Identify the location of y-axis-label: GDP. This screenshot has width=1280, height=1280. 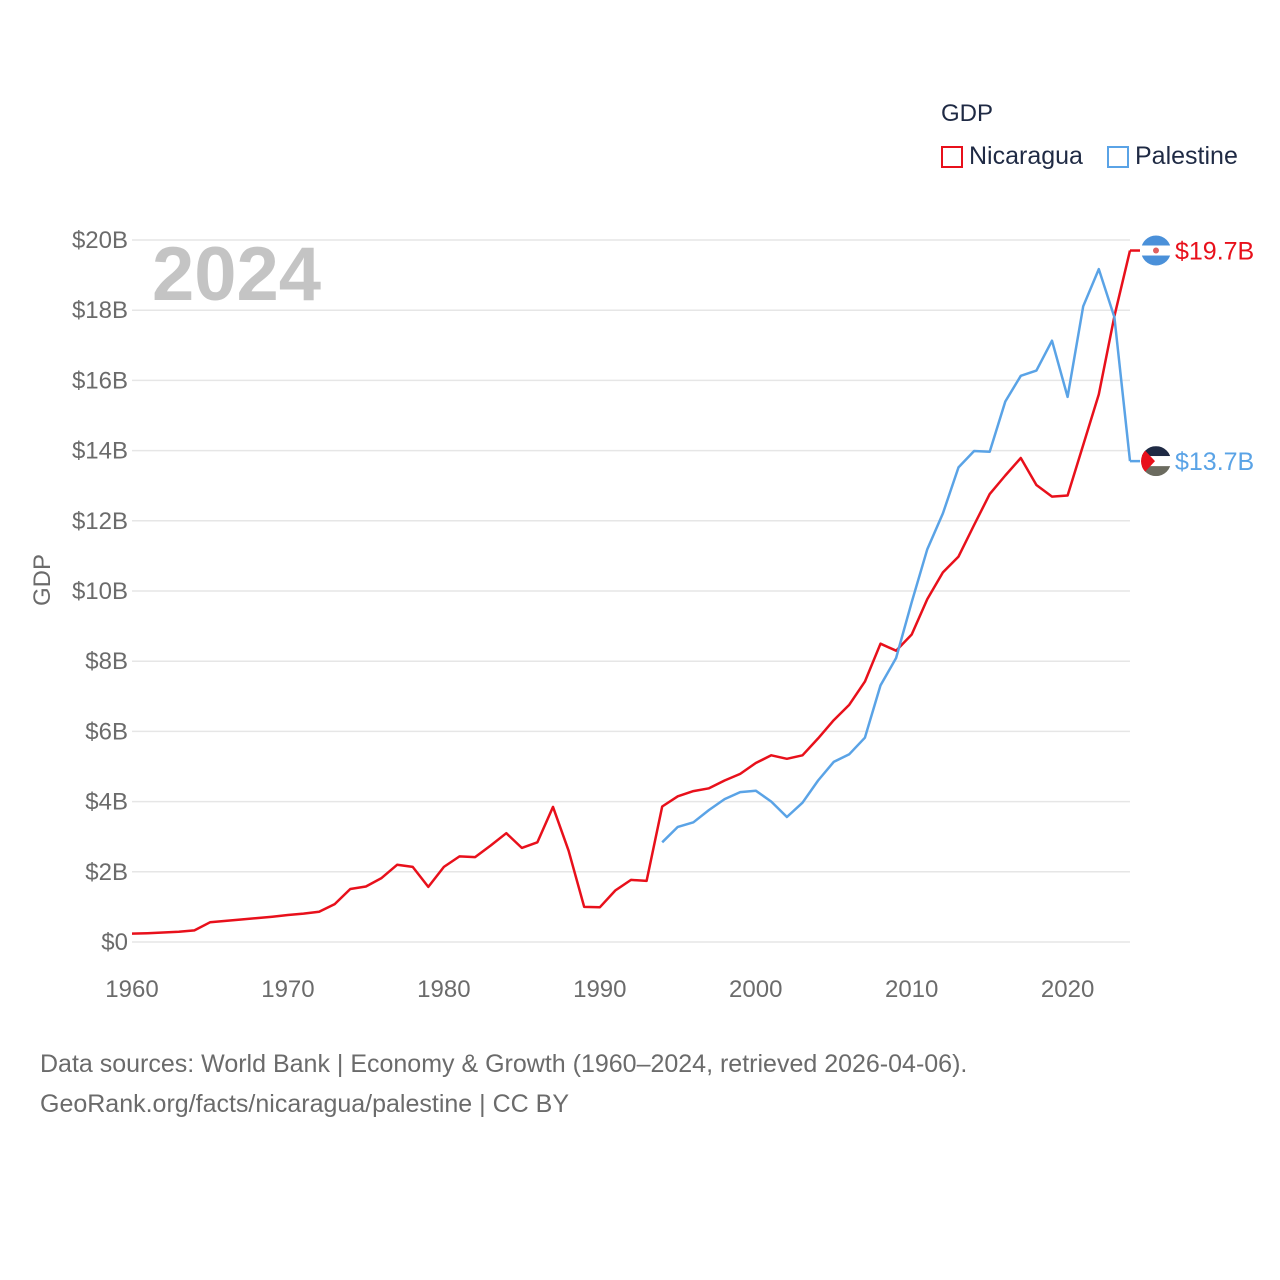
(42, 580).